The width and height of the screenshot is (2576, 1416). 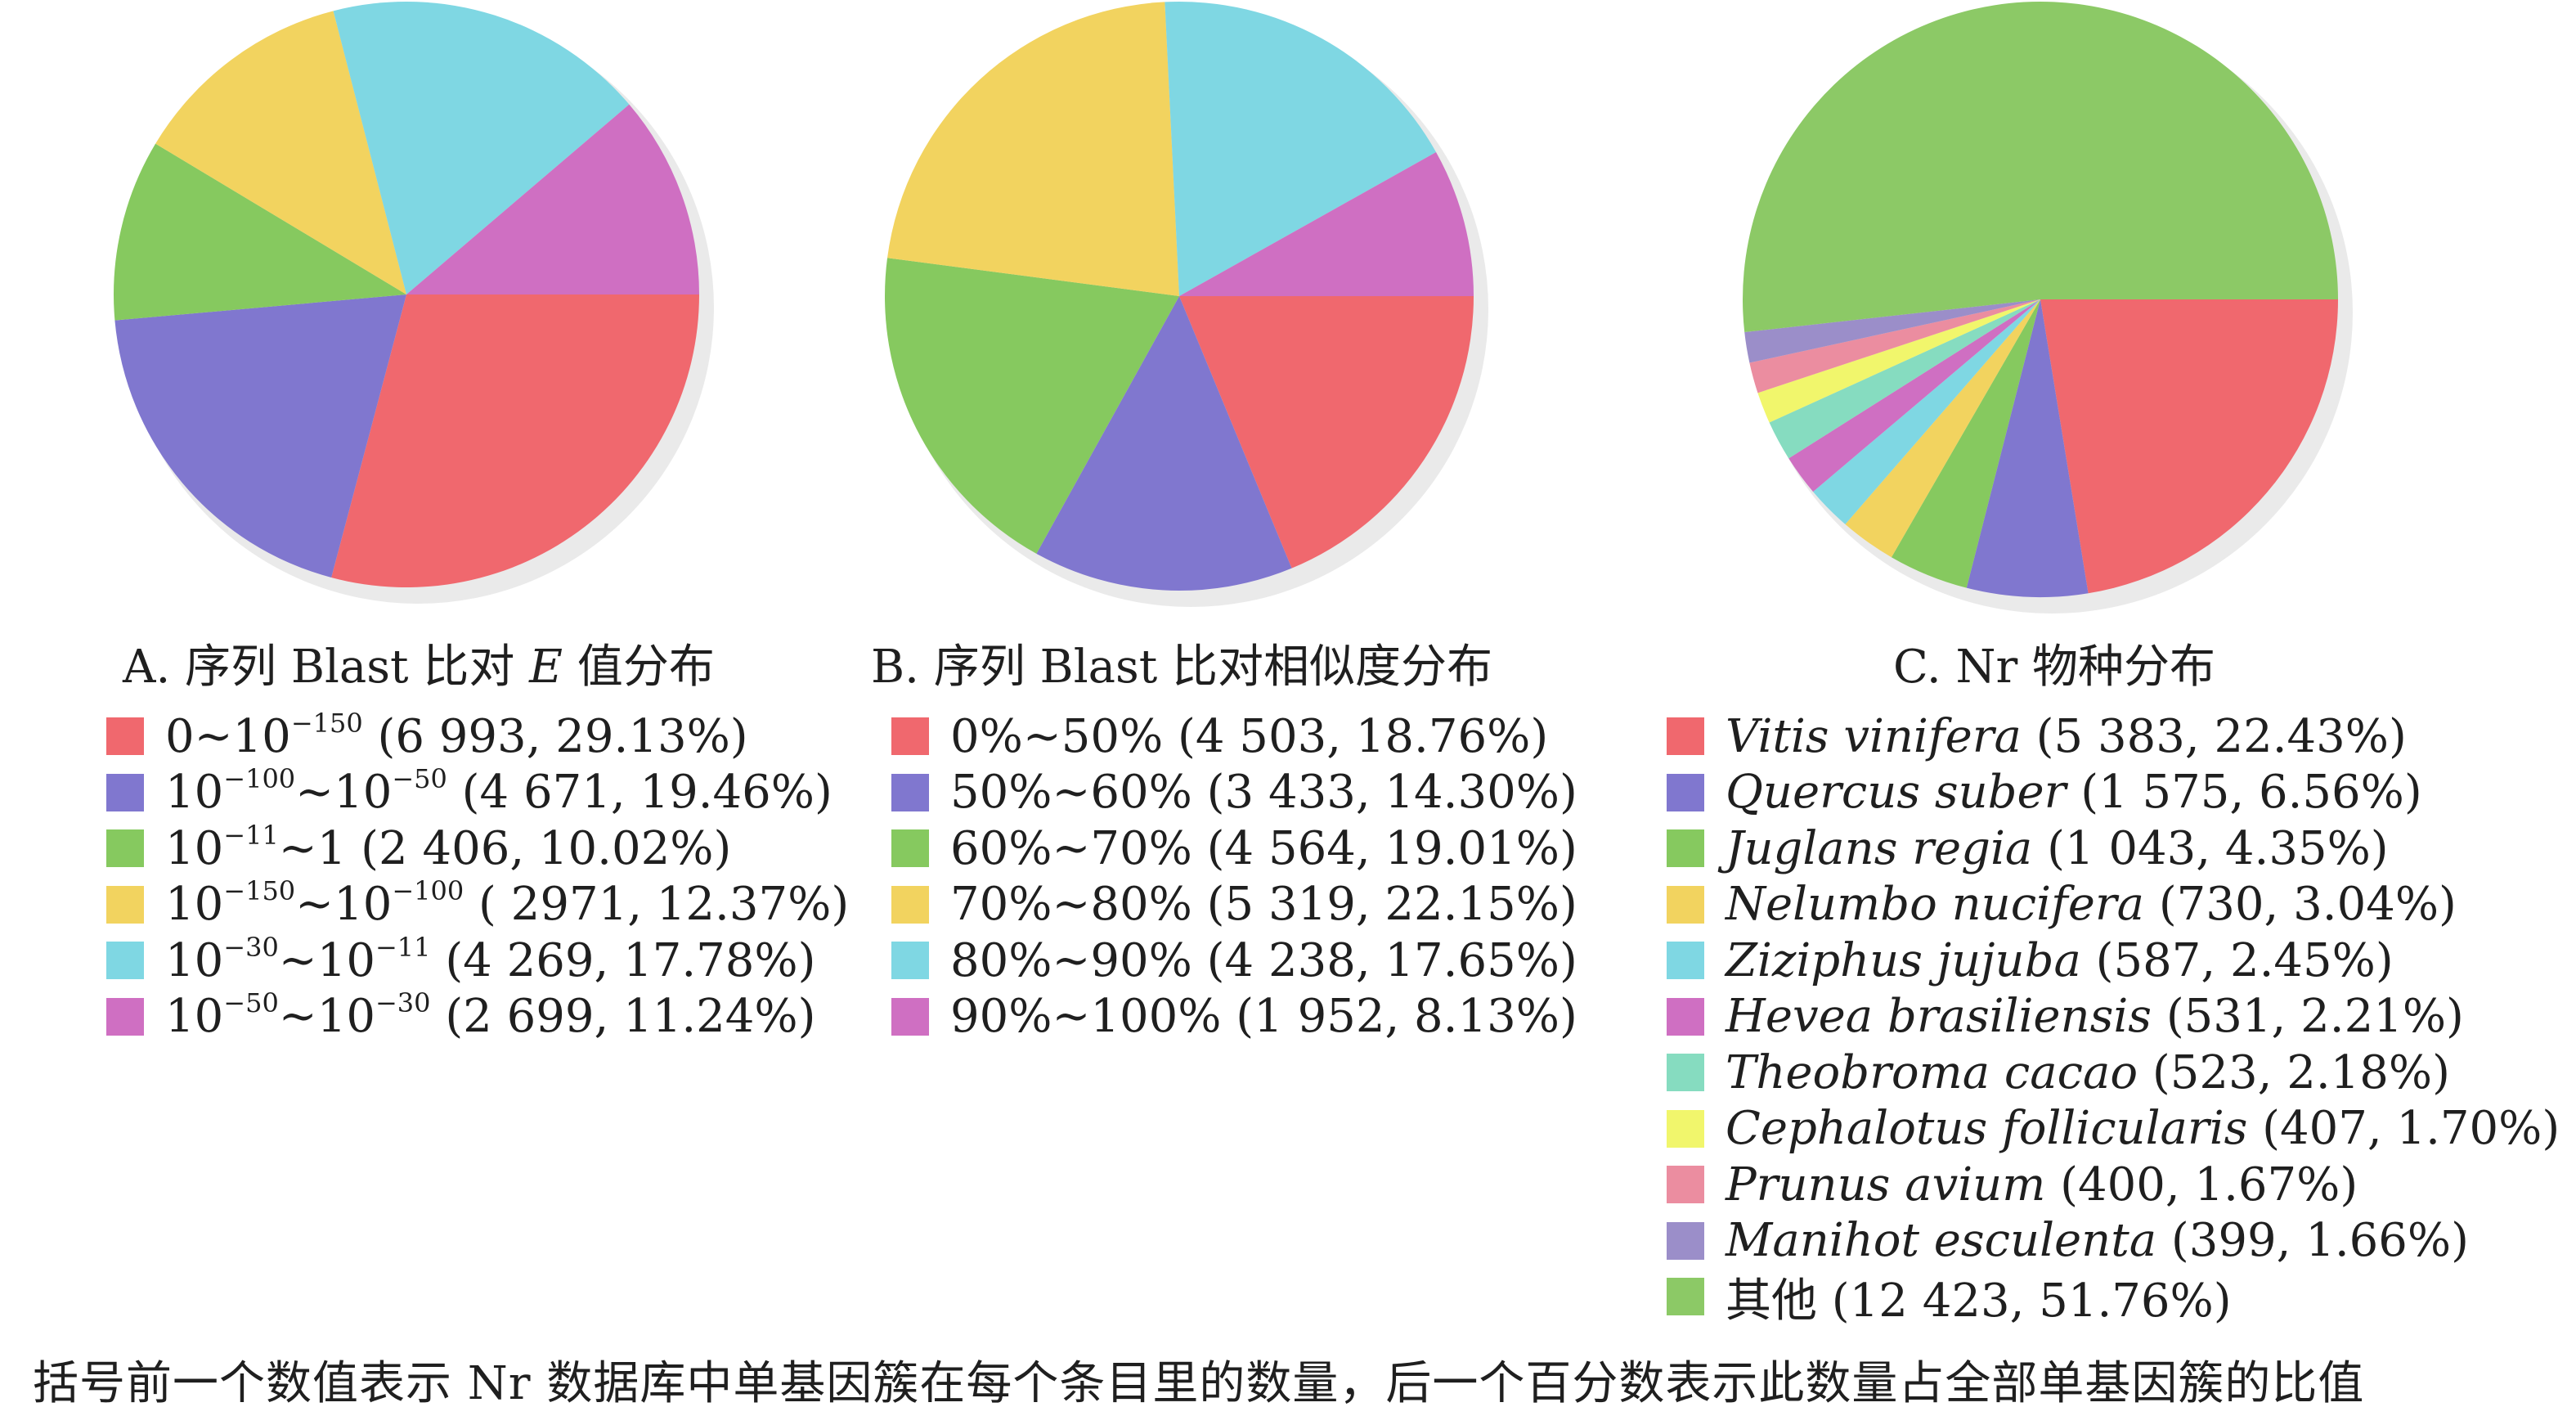 I want to click on legend-c-item: 其他 (12 423, 51.76%), so click(x=2113, y=1298).